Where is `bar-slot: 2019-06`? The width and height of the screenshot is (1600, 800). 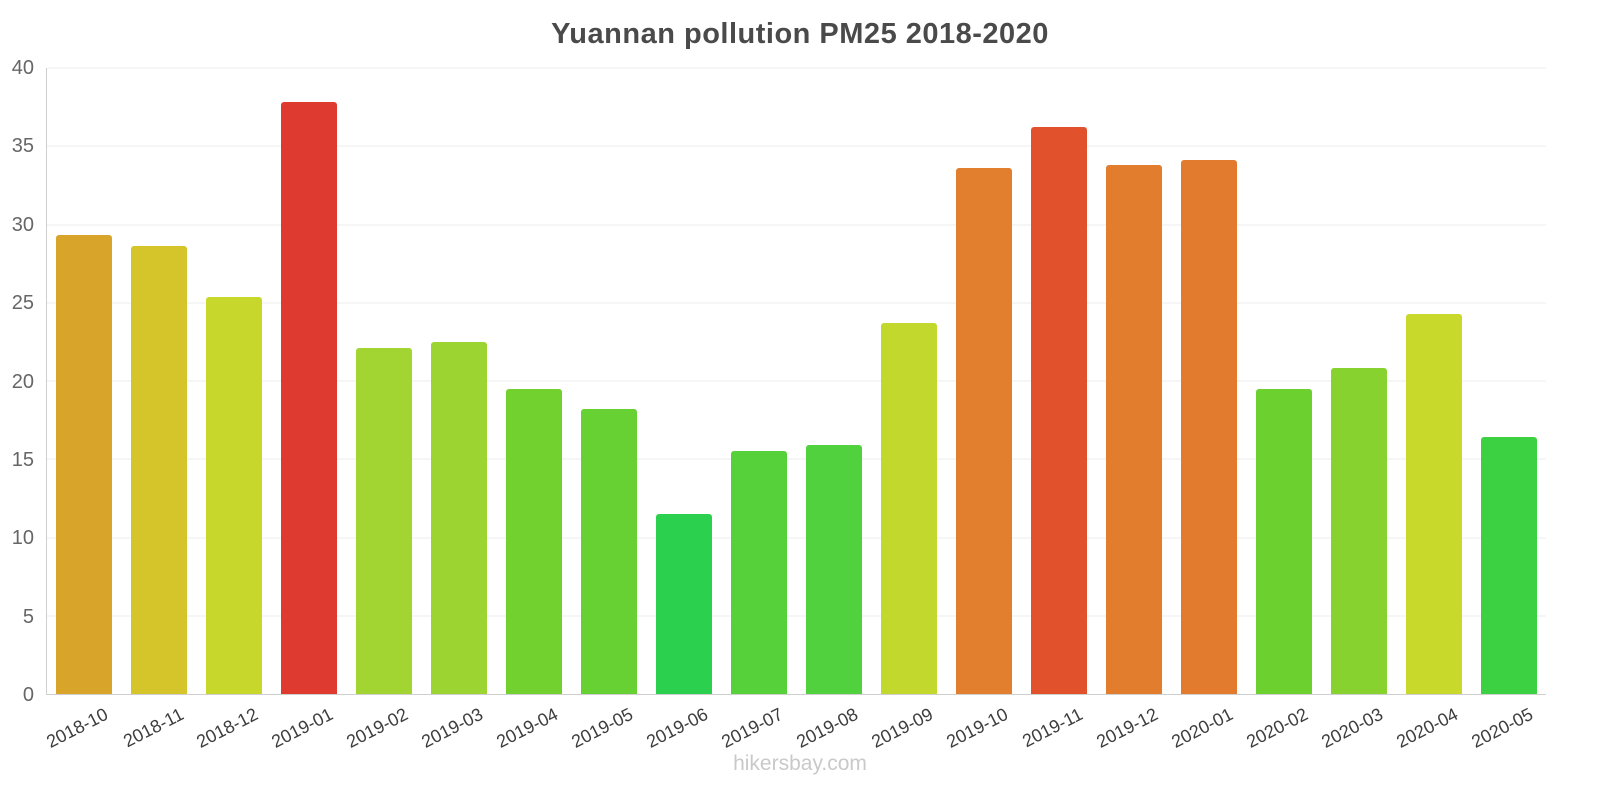 bar-slot: 2019-06 is located at coordinates (682, 410).